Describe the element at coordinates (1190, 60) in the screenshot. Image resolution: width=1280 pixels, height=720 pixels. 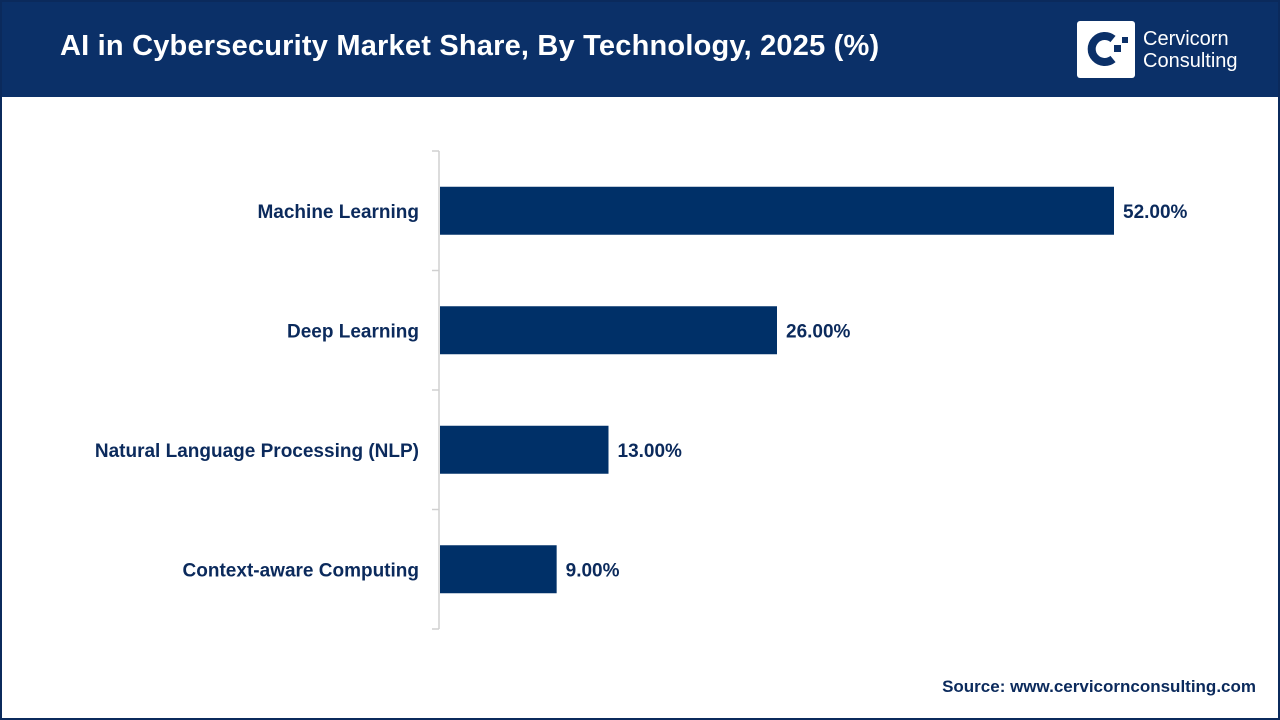
I see `logo-text-line2: Consulting` at that location.